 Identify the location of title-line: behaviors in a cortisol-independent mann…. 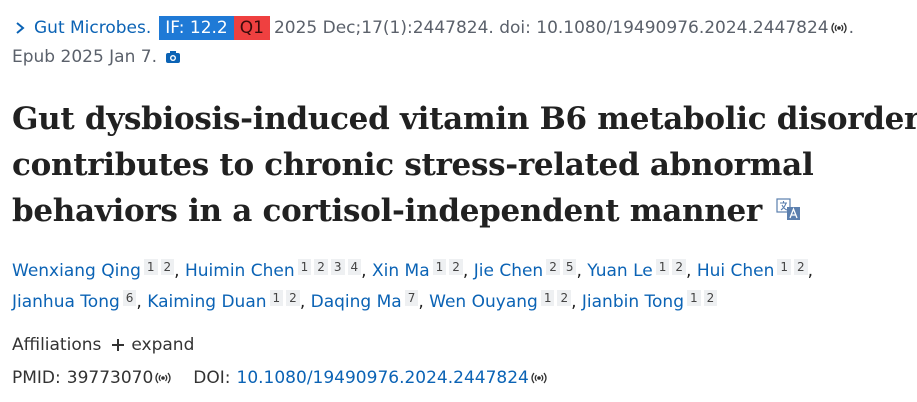
(464, 211).